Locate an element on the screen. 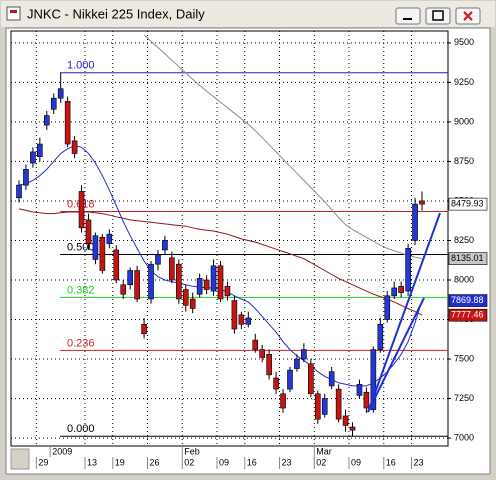 The height and width of the screenshot is (480, 496). x-tick-label: 26 is located at coordinates (155, 462).